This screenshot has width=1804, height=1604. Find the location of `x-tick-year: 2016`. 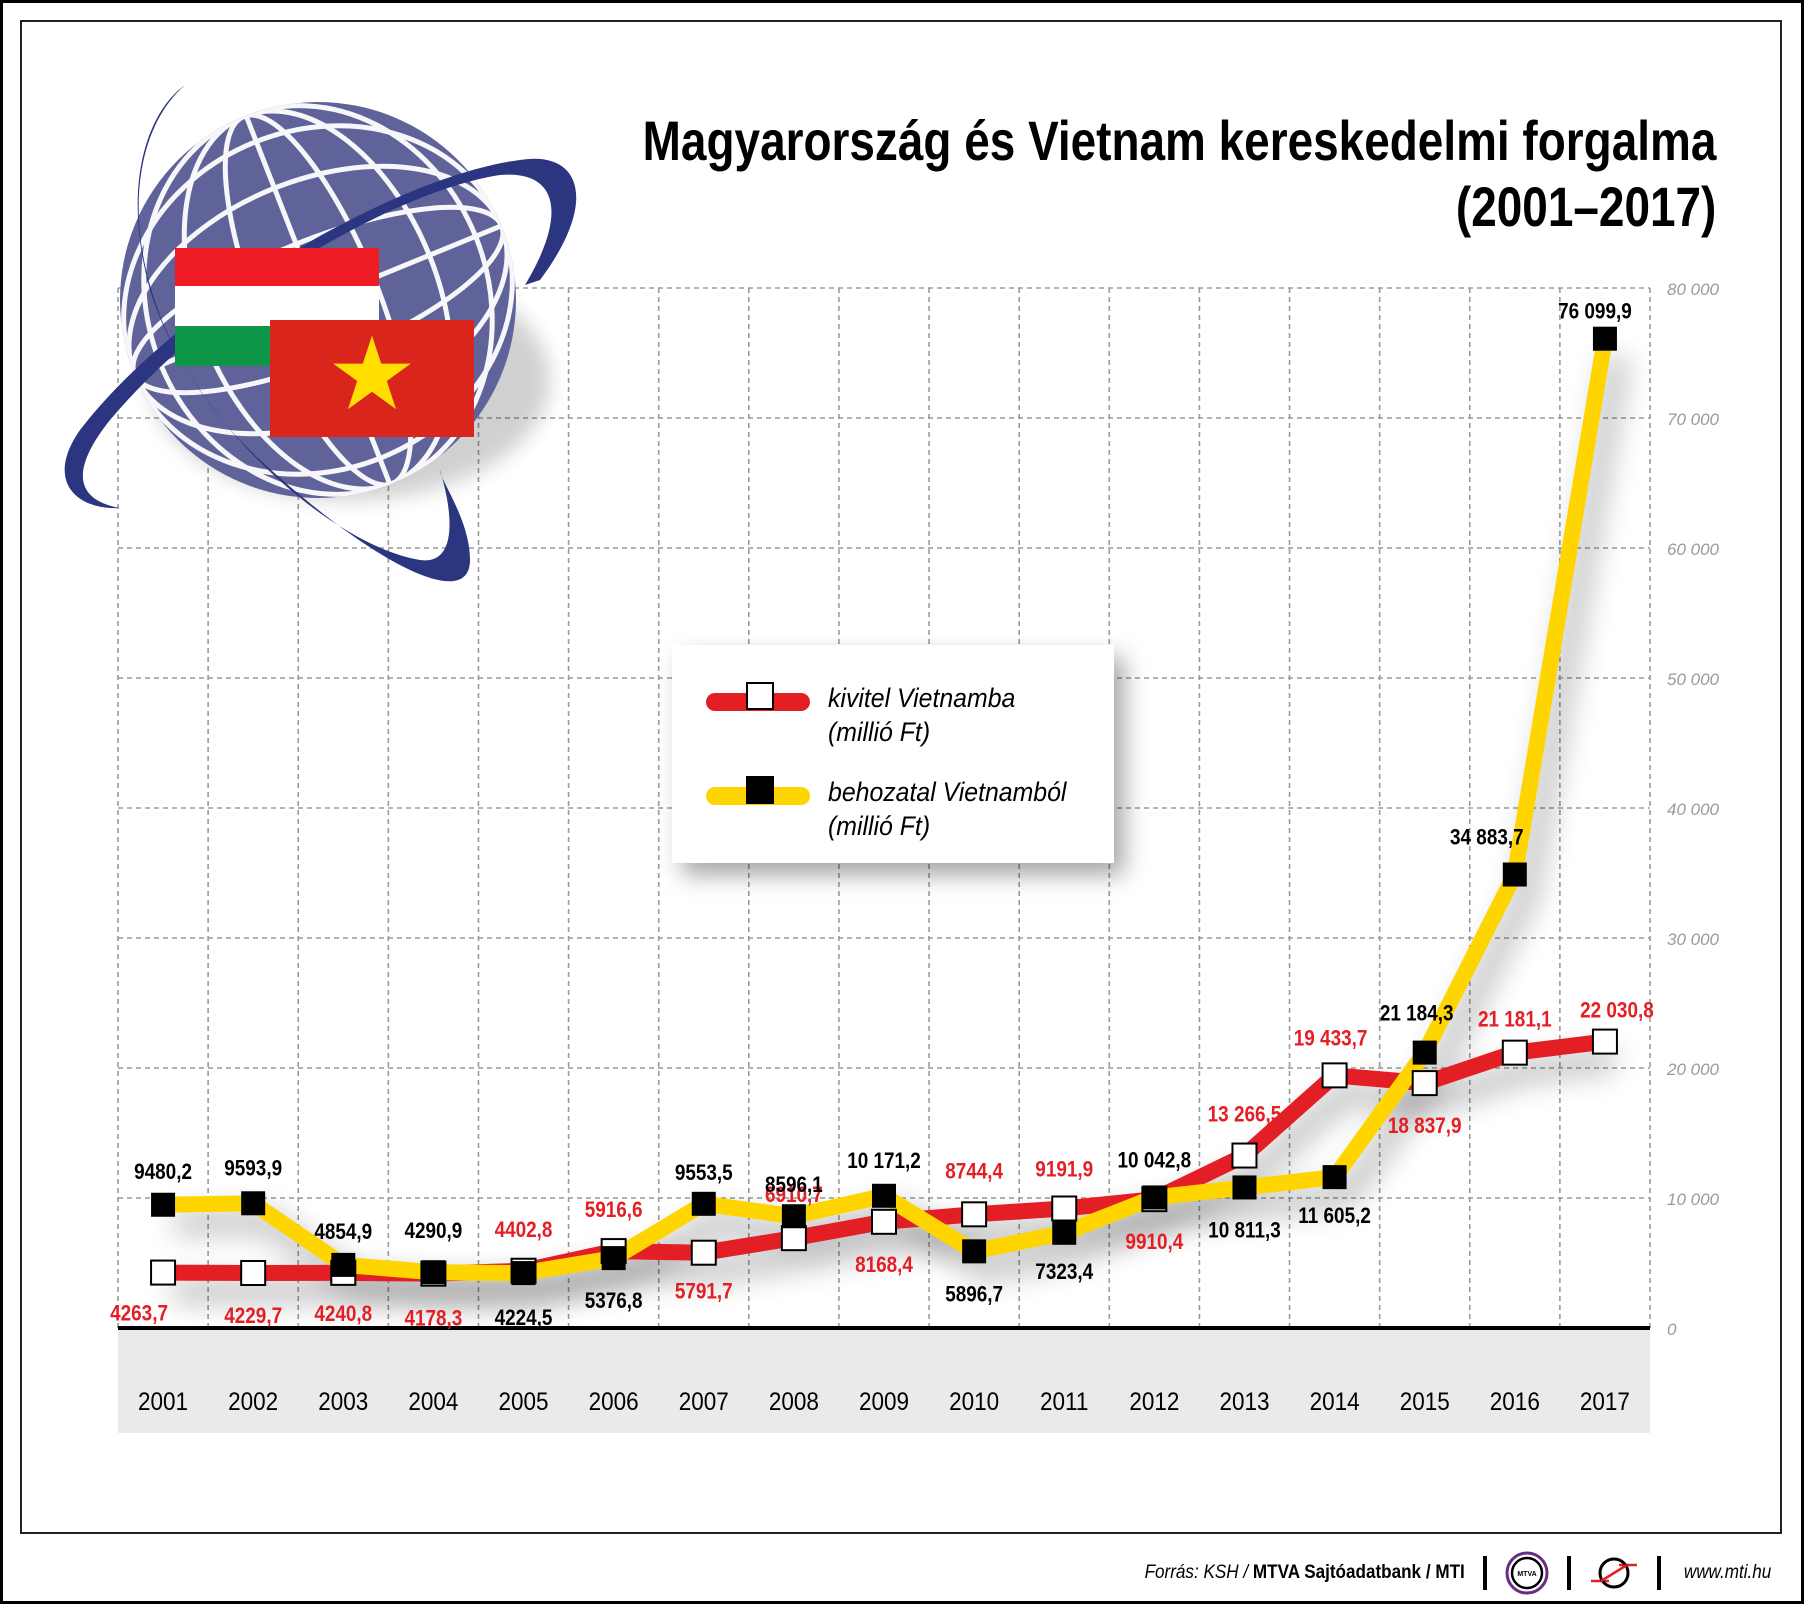

x-tick-year: 2016 is located at coordinates (1515, 1402).